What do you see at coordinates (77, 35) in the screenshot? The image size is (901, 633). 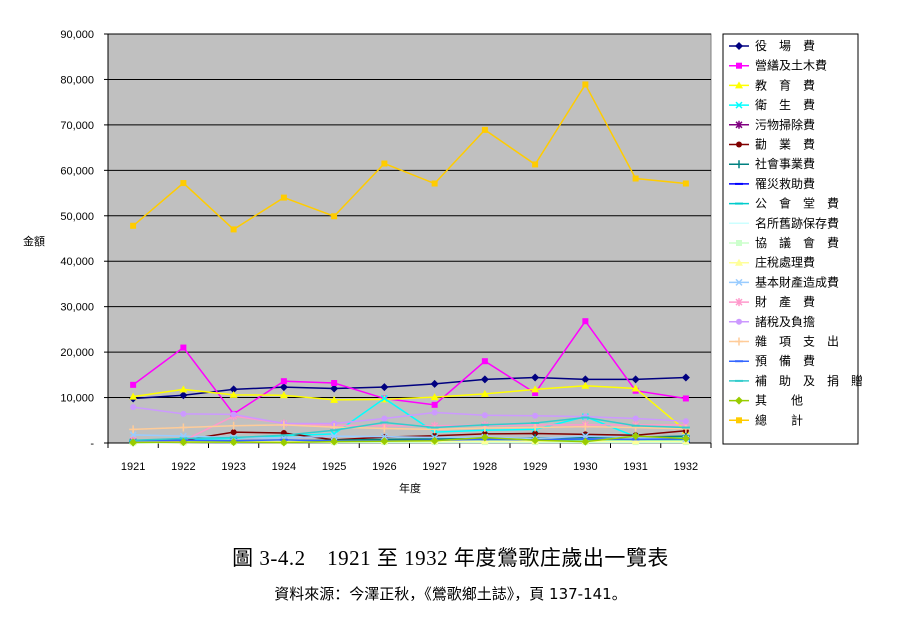 I see `y-tick-label: 90,000` at bounding box center [77, 35].